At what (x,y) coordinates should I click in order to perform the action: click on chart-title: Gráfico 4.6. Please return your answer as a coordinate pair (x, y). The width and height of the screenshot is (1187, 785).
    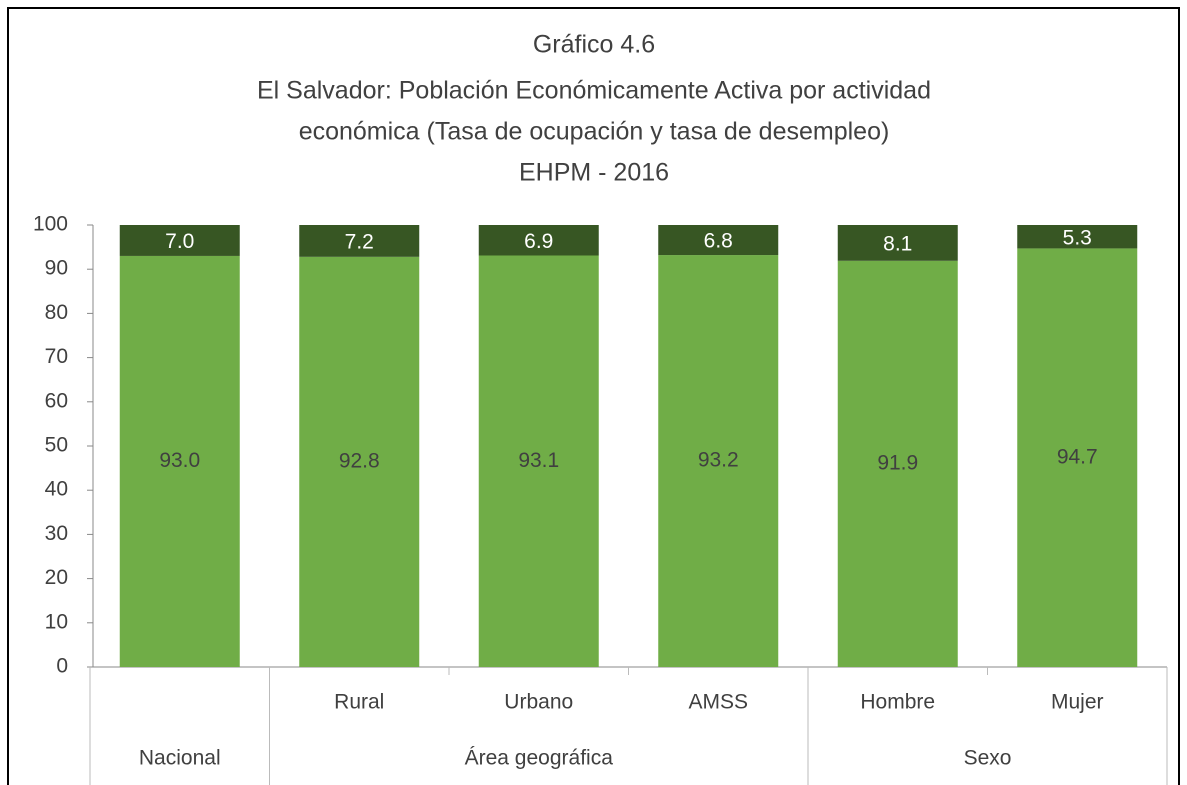
    Looking at the image, I should click on (594, 45).